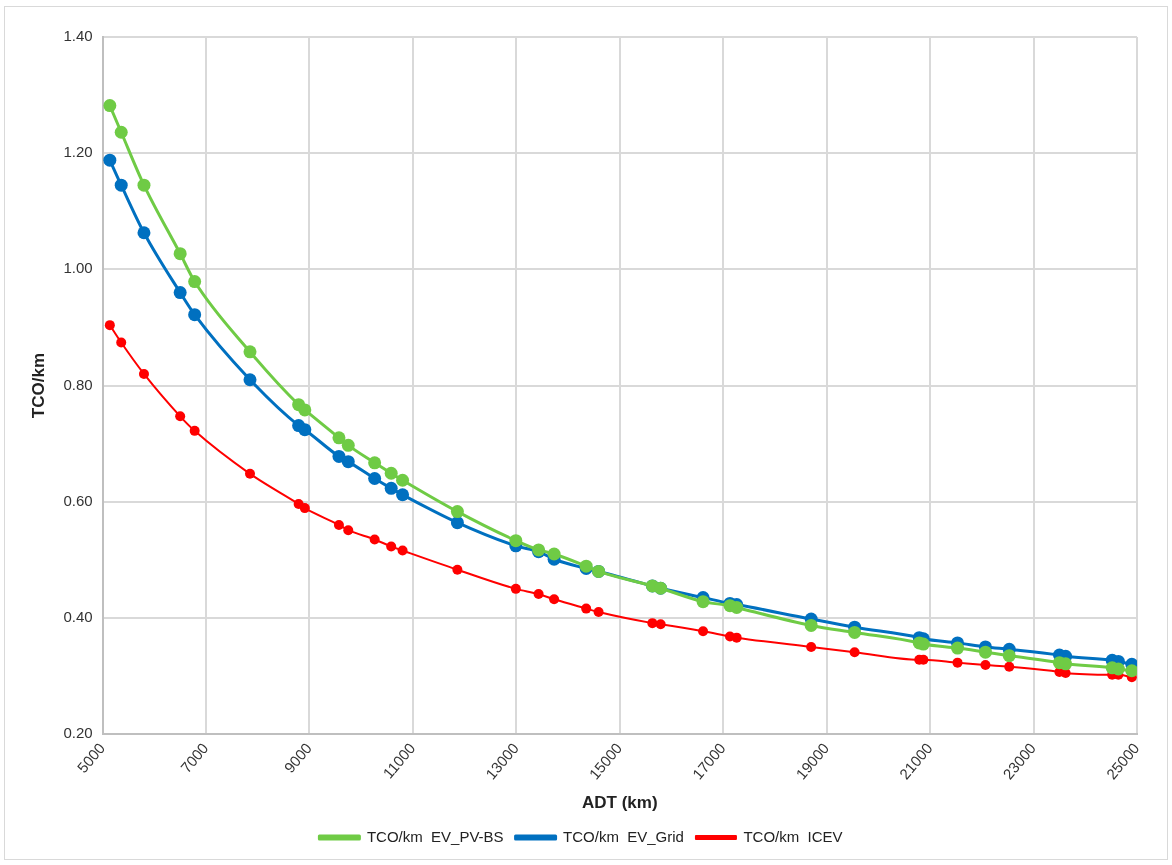 Image resolution: width=1172 pixels, height=865 pixels. What do you see at coordinates (78, 268) in the screenshot?
I see `y-tick-label: 1.00` at bounding box center [78, 268].